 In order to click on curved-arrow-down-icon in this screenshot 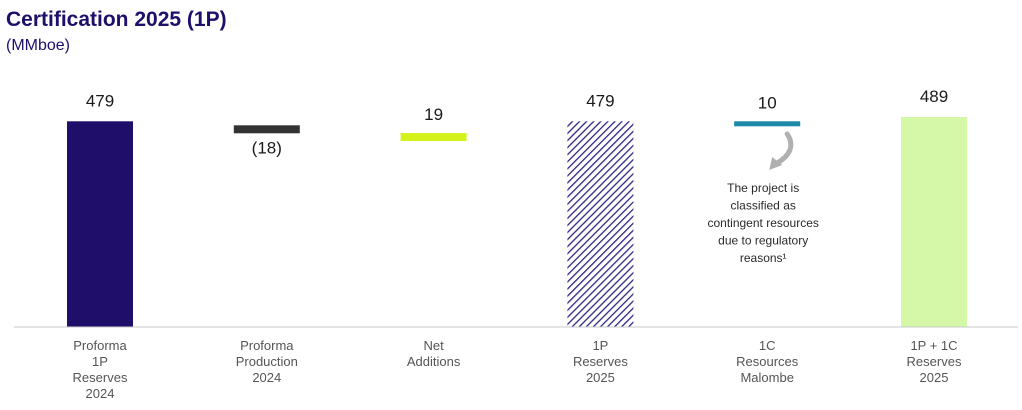, I will do `click(784, 148)`.